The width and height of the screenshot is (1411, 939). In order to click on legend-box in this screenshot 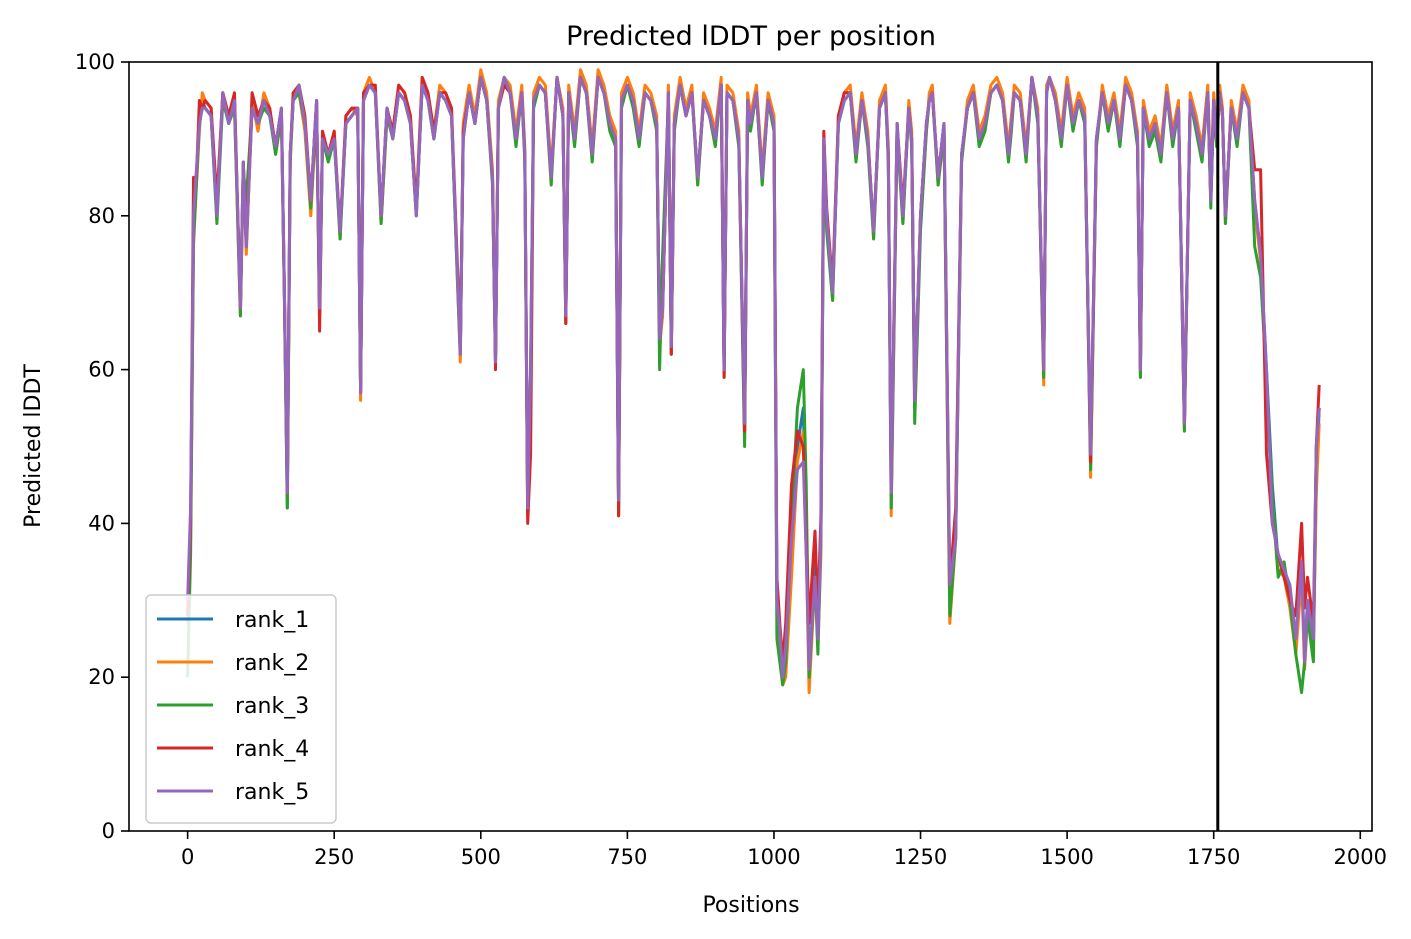, I will do `click(241, 709)`.